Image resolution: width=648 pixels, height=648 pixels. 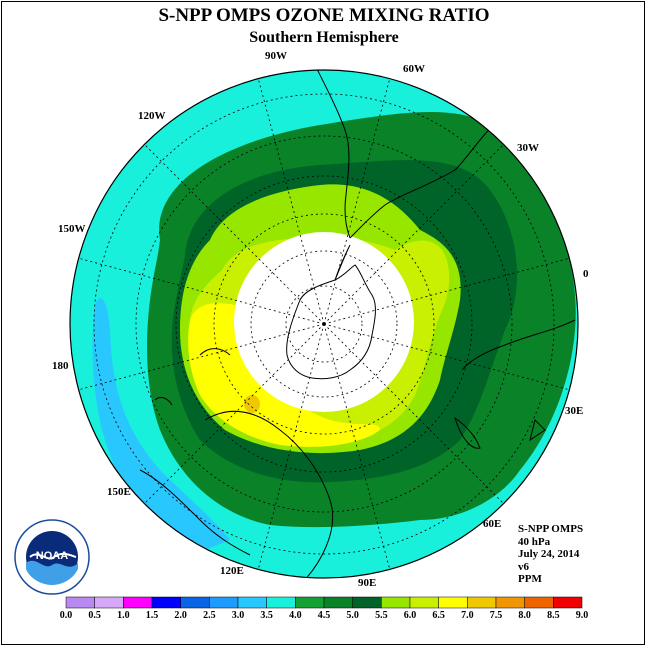 I want to click on lon-label-120e: 120E, so click(x=232, y=571).